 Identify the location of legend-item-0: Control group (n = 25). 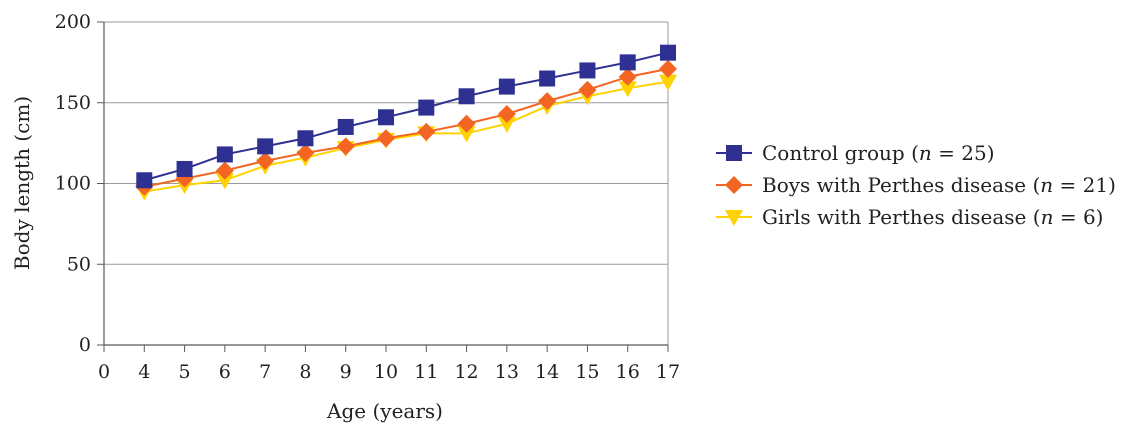
(855, 153).